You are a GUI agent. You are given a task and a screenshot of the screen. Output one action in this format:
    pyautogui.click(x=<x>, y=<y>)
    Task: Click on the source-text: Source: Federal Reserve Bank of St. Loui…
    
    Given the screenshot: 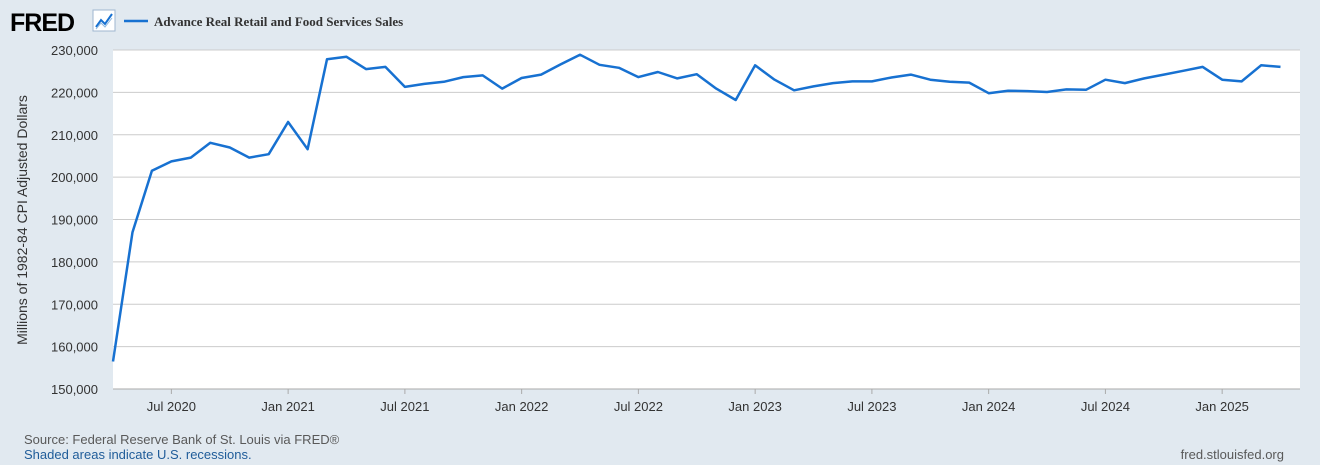 What is the action you would take?
    pyautogui.click(x=182, y=439)
    